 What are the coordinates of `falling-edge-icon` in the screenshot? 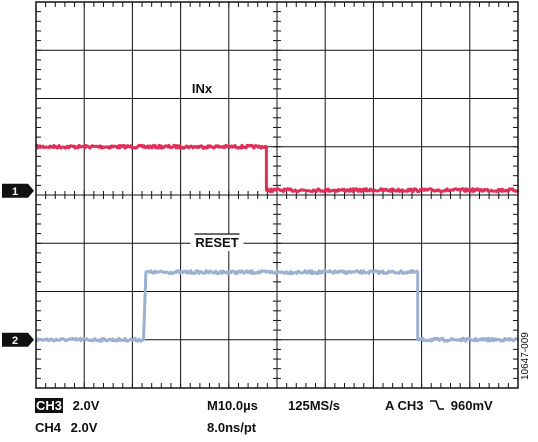 It's located at (437, 405).